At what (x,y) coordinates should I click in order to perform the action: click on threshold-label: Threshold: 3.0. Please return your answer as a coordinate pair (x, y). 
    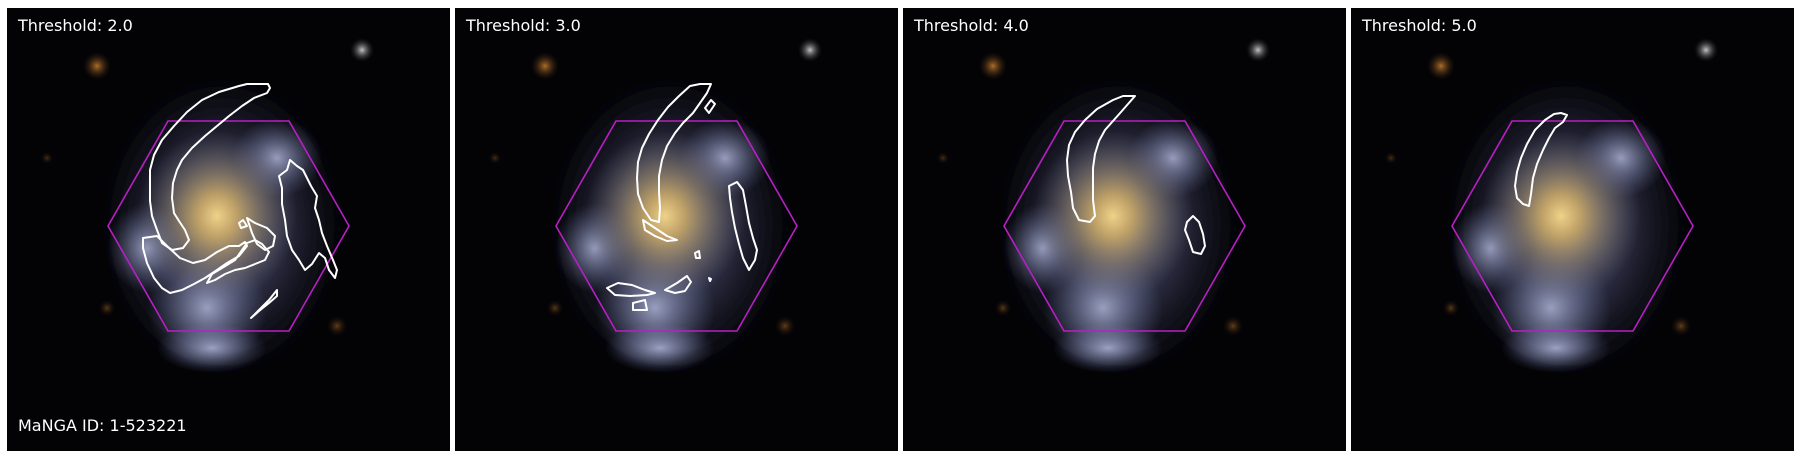
    Looking at the image, I should click on (523, 25).